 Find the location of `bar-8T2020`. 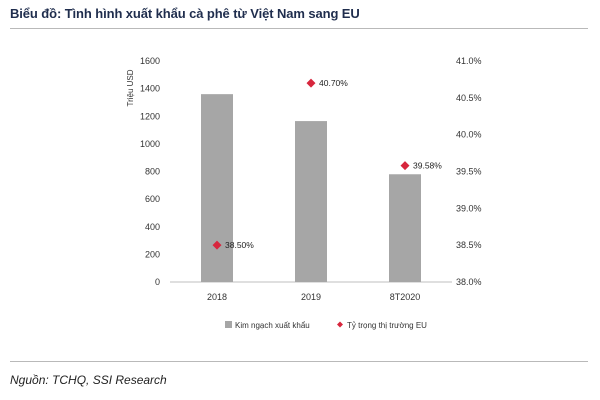

bar-8T2020 is located at coordinates (405, 228).